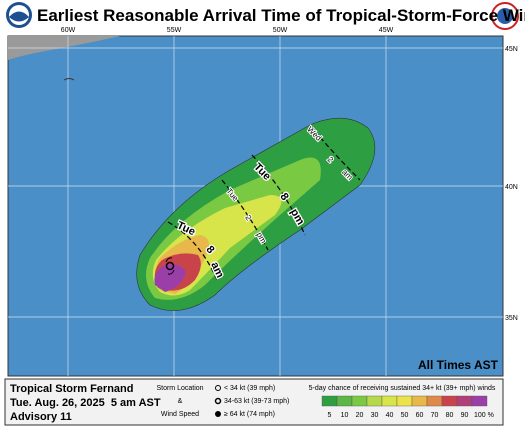 The height and width of the screenshot is (430, 525). Describe the element at coordinates (85, 403) in the screenshot. I see `issued: Tue. Aug. 26, 2025 5 am AST` at that location.